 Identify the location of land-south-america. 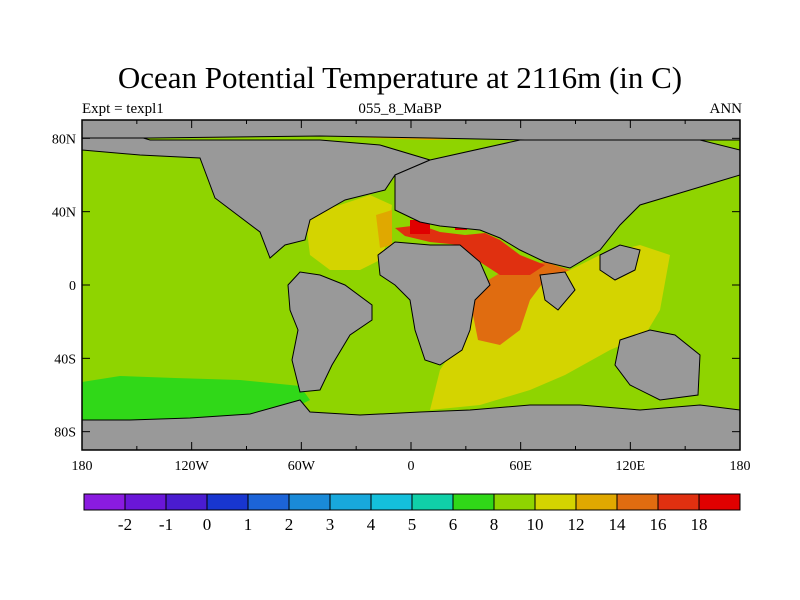
(330, 332).